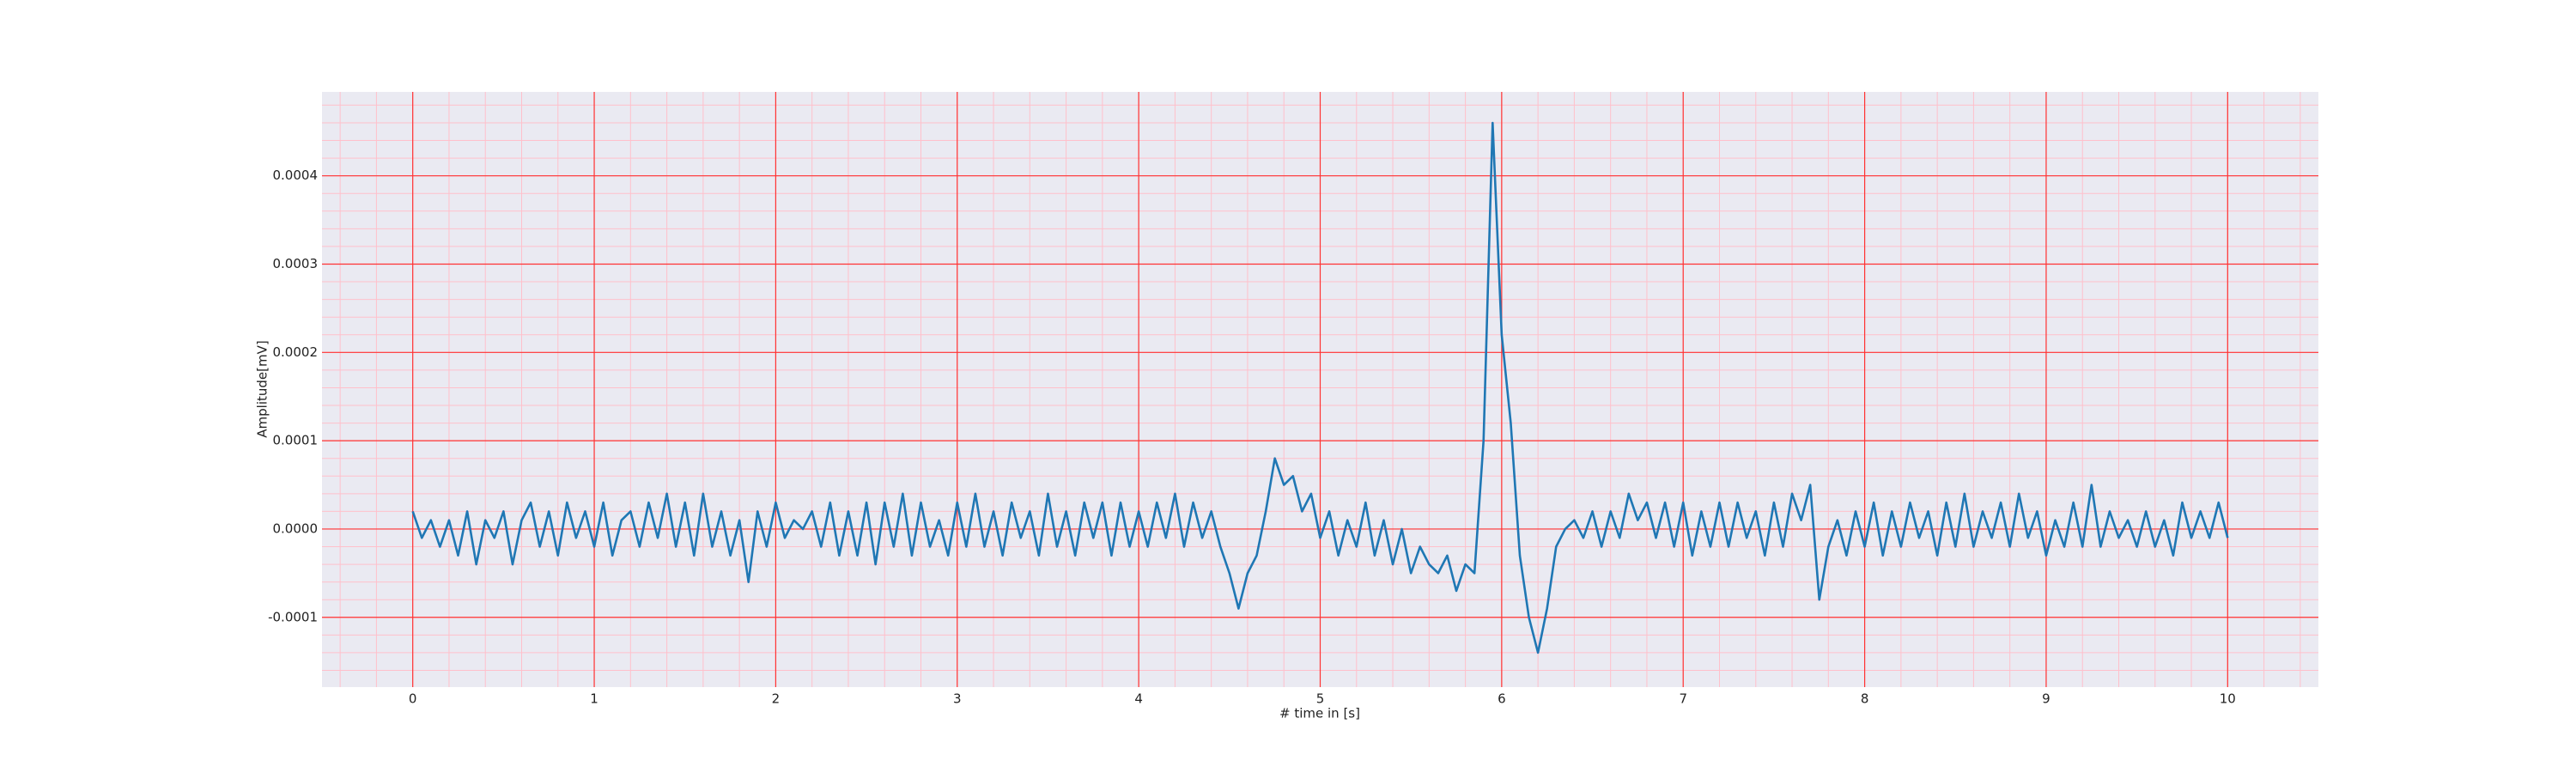 This screenshot has width=2576, height=773. Describe the element at coordinates (413, 699) in the screenshot. I see `x-tick-label: 0` at that location.